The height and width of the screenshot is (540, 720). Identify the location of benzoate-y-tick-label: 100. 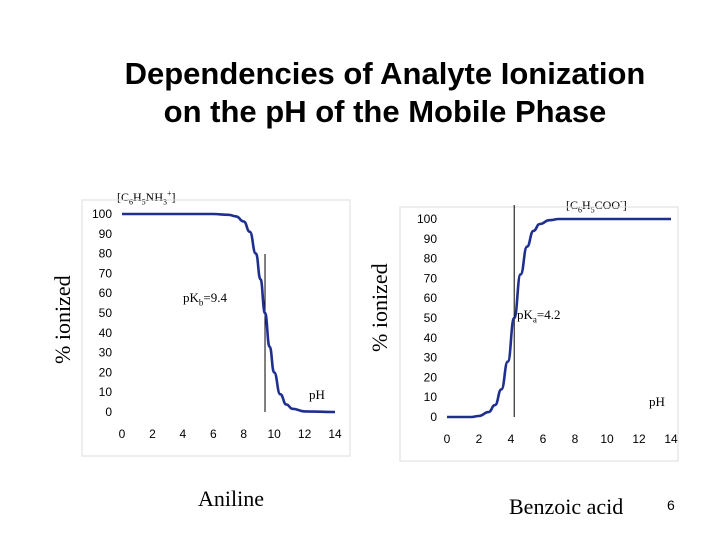
(427, 219).